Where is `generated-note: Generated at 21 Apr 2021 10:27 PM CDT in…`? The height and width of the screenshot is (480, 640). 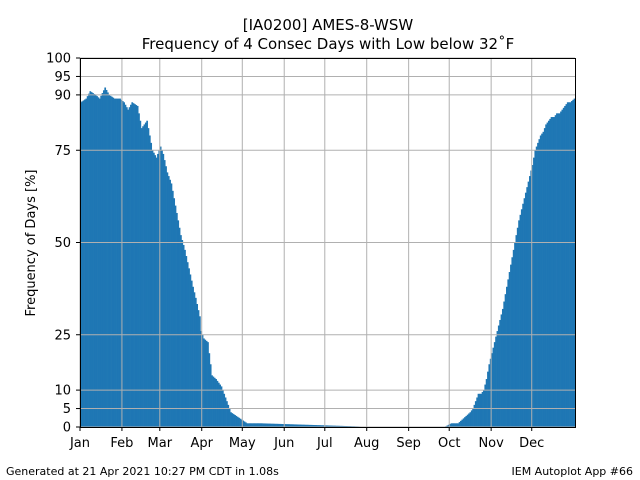 generated-note: Generated at 21 Apr 2021 10:27 PM CDT in… is located at coordinates (142, 471).